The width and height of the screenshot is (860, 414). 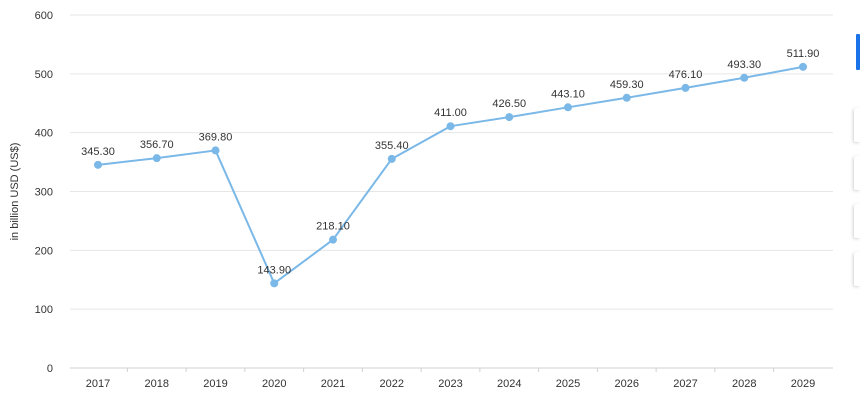 I want to click on x-tick-label: 2025, so click(x=568, y=384).